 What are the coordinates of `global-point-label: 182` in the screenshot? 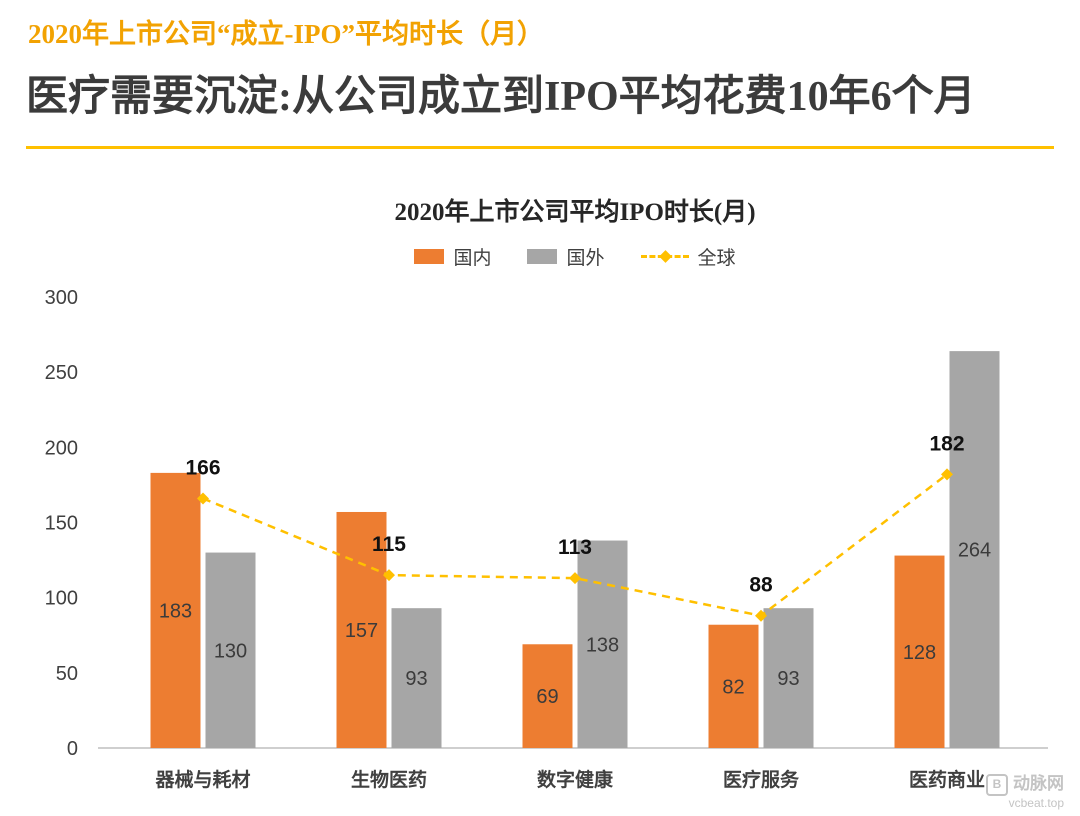 It's located at (946, 443).